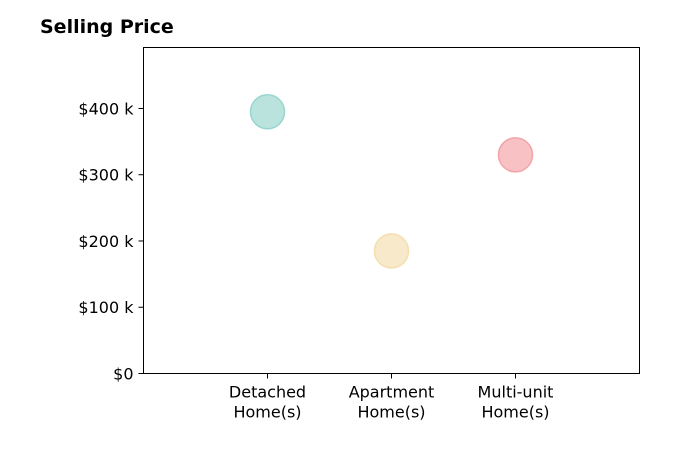  What do you see at coordinates (106, 307) in the screenshot?
I see `y-tick-label: $100 k` at bounding box center [106, 307].